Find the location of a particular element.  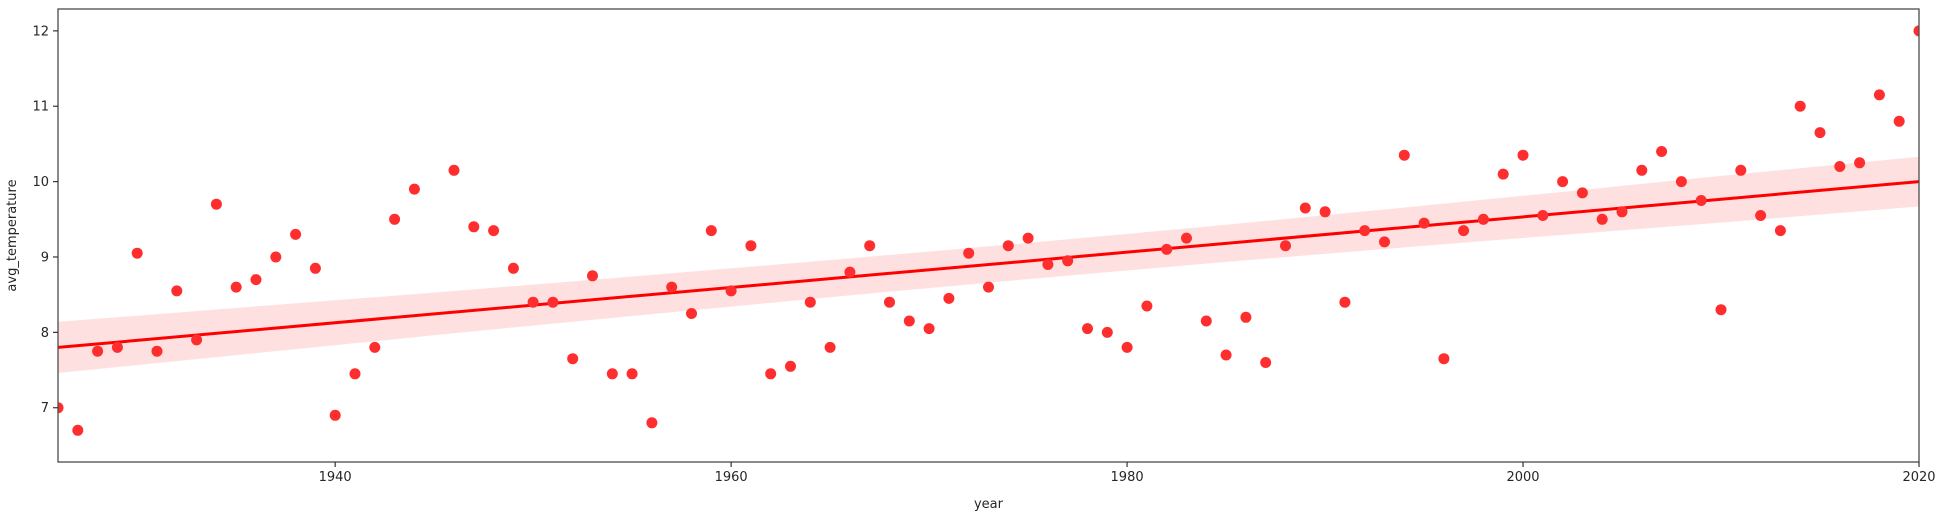

x-tick-label: 2000 is located at coordinates (1522, 477).